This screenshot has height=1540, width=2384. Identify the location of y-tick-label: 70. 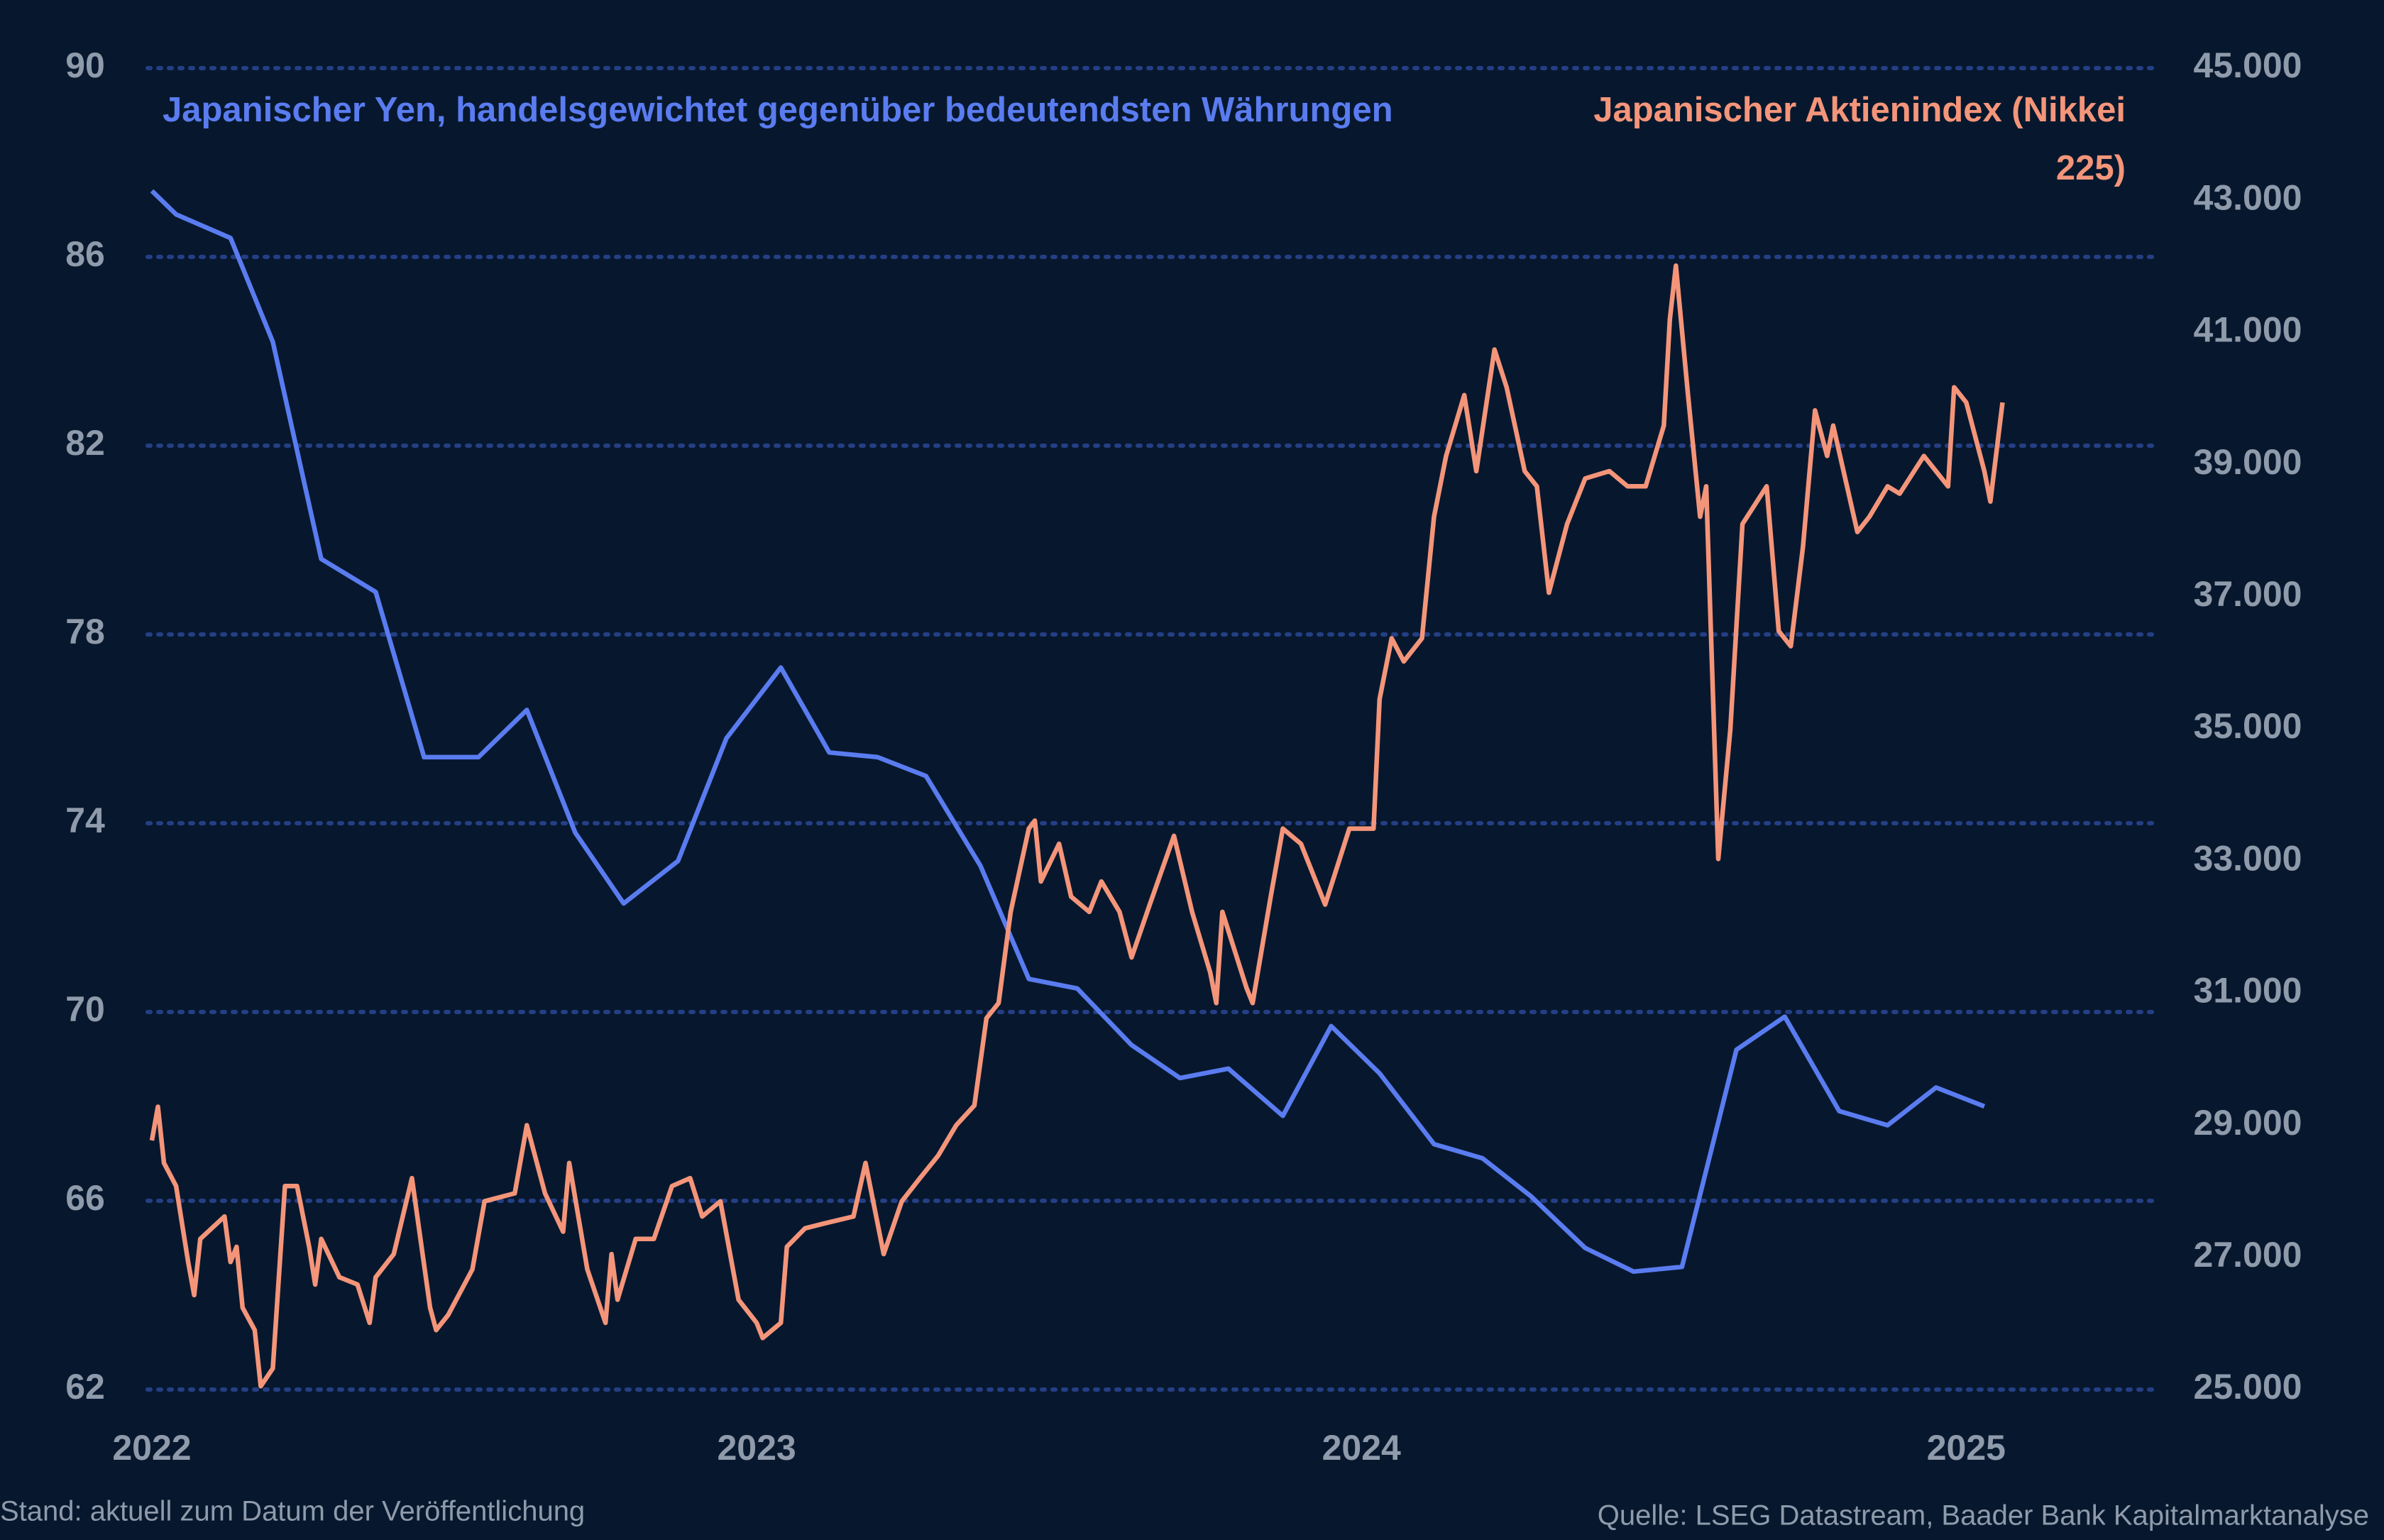
(85, 1009).